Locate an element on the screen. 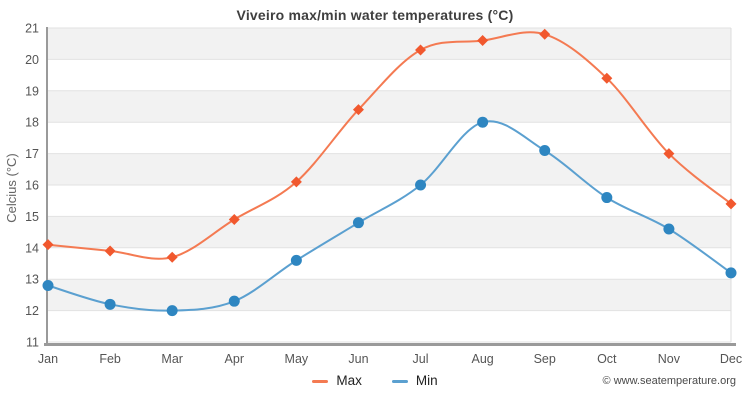 The height and width of the screenshot is (400, 750). x-tick-label: May is located at coordinates (297, 359).